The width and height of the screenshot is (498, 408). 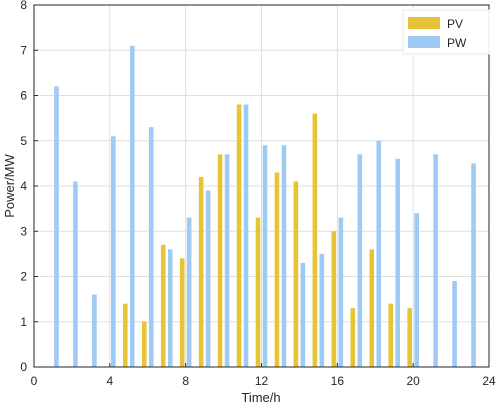 What do you see at coordinates (23, 186) in the screenshot?
I see `y-tick-label: 4` at bounding box center [23, 186].